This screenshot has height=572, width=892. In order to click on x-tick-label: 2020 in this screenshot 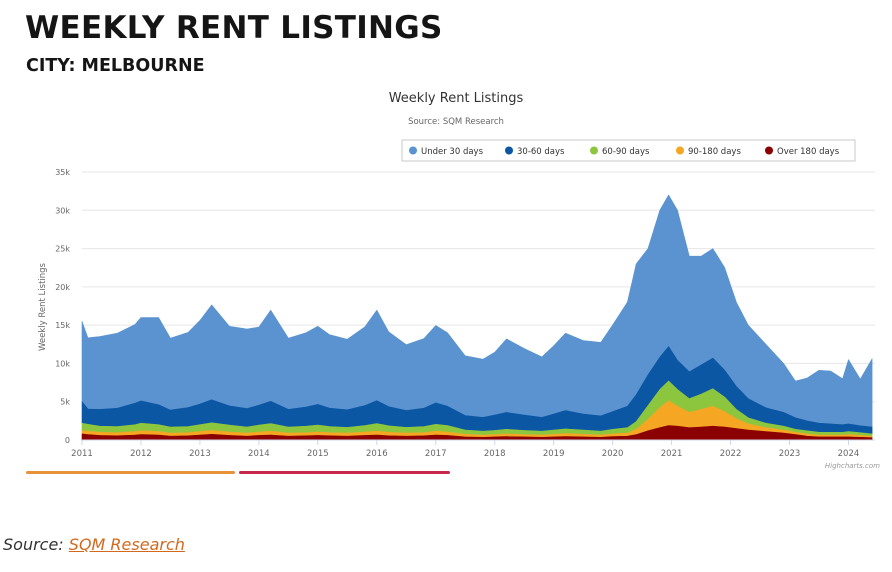, I will do `click(613, 454)`.